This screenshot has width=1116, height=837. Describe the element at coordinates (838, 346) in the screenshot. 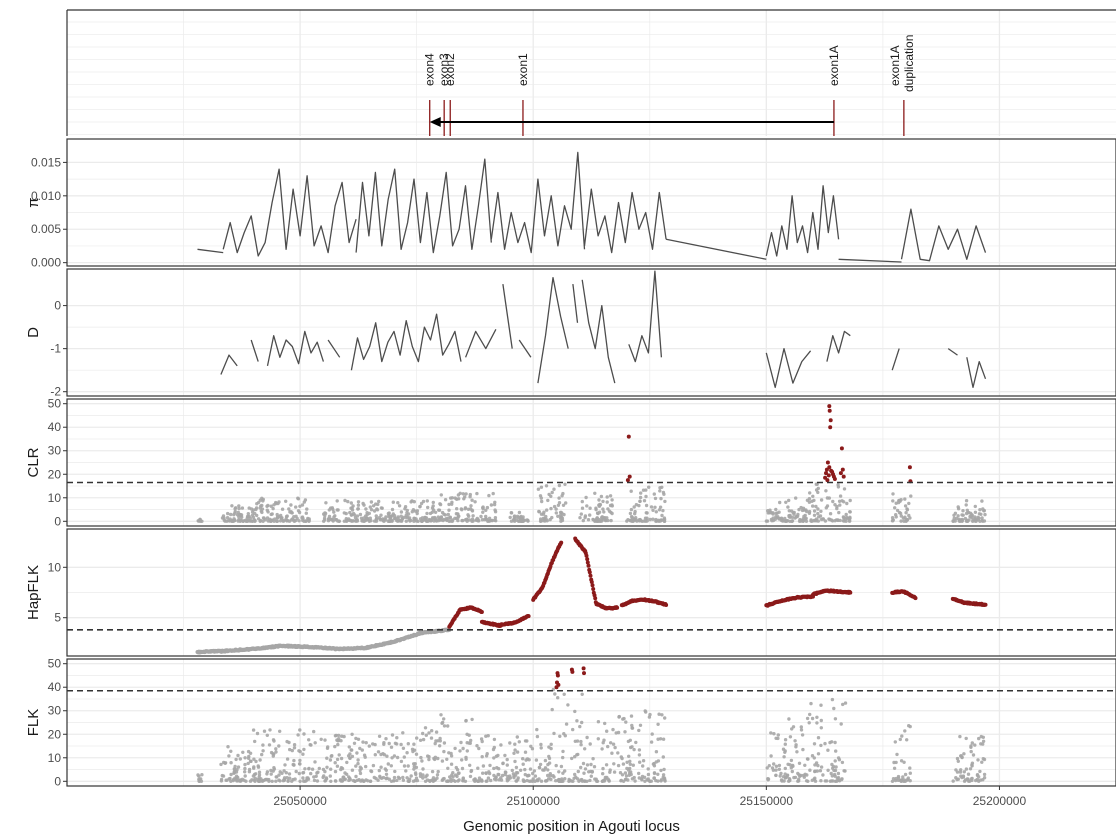

I see `series-line-segment` at that location.